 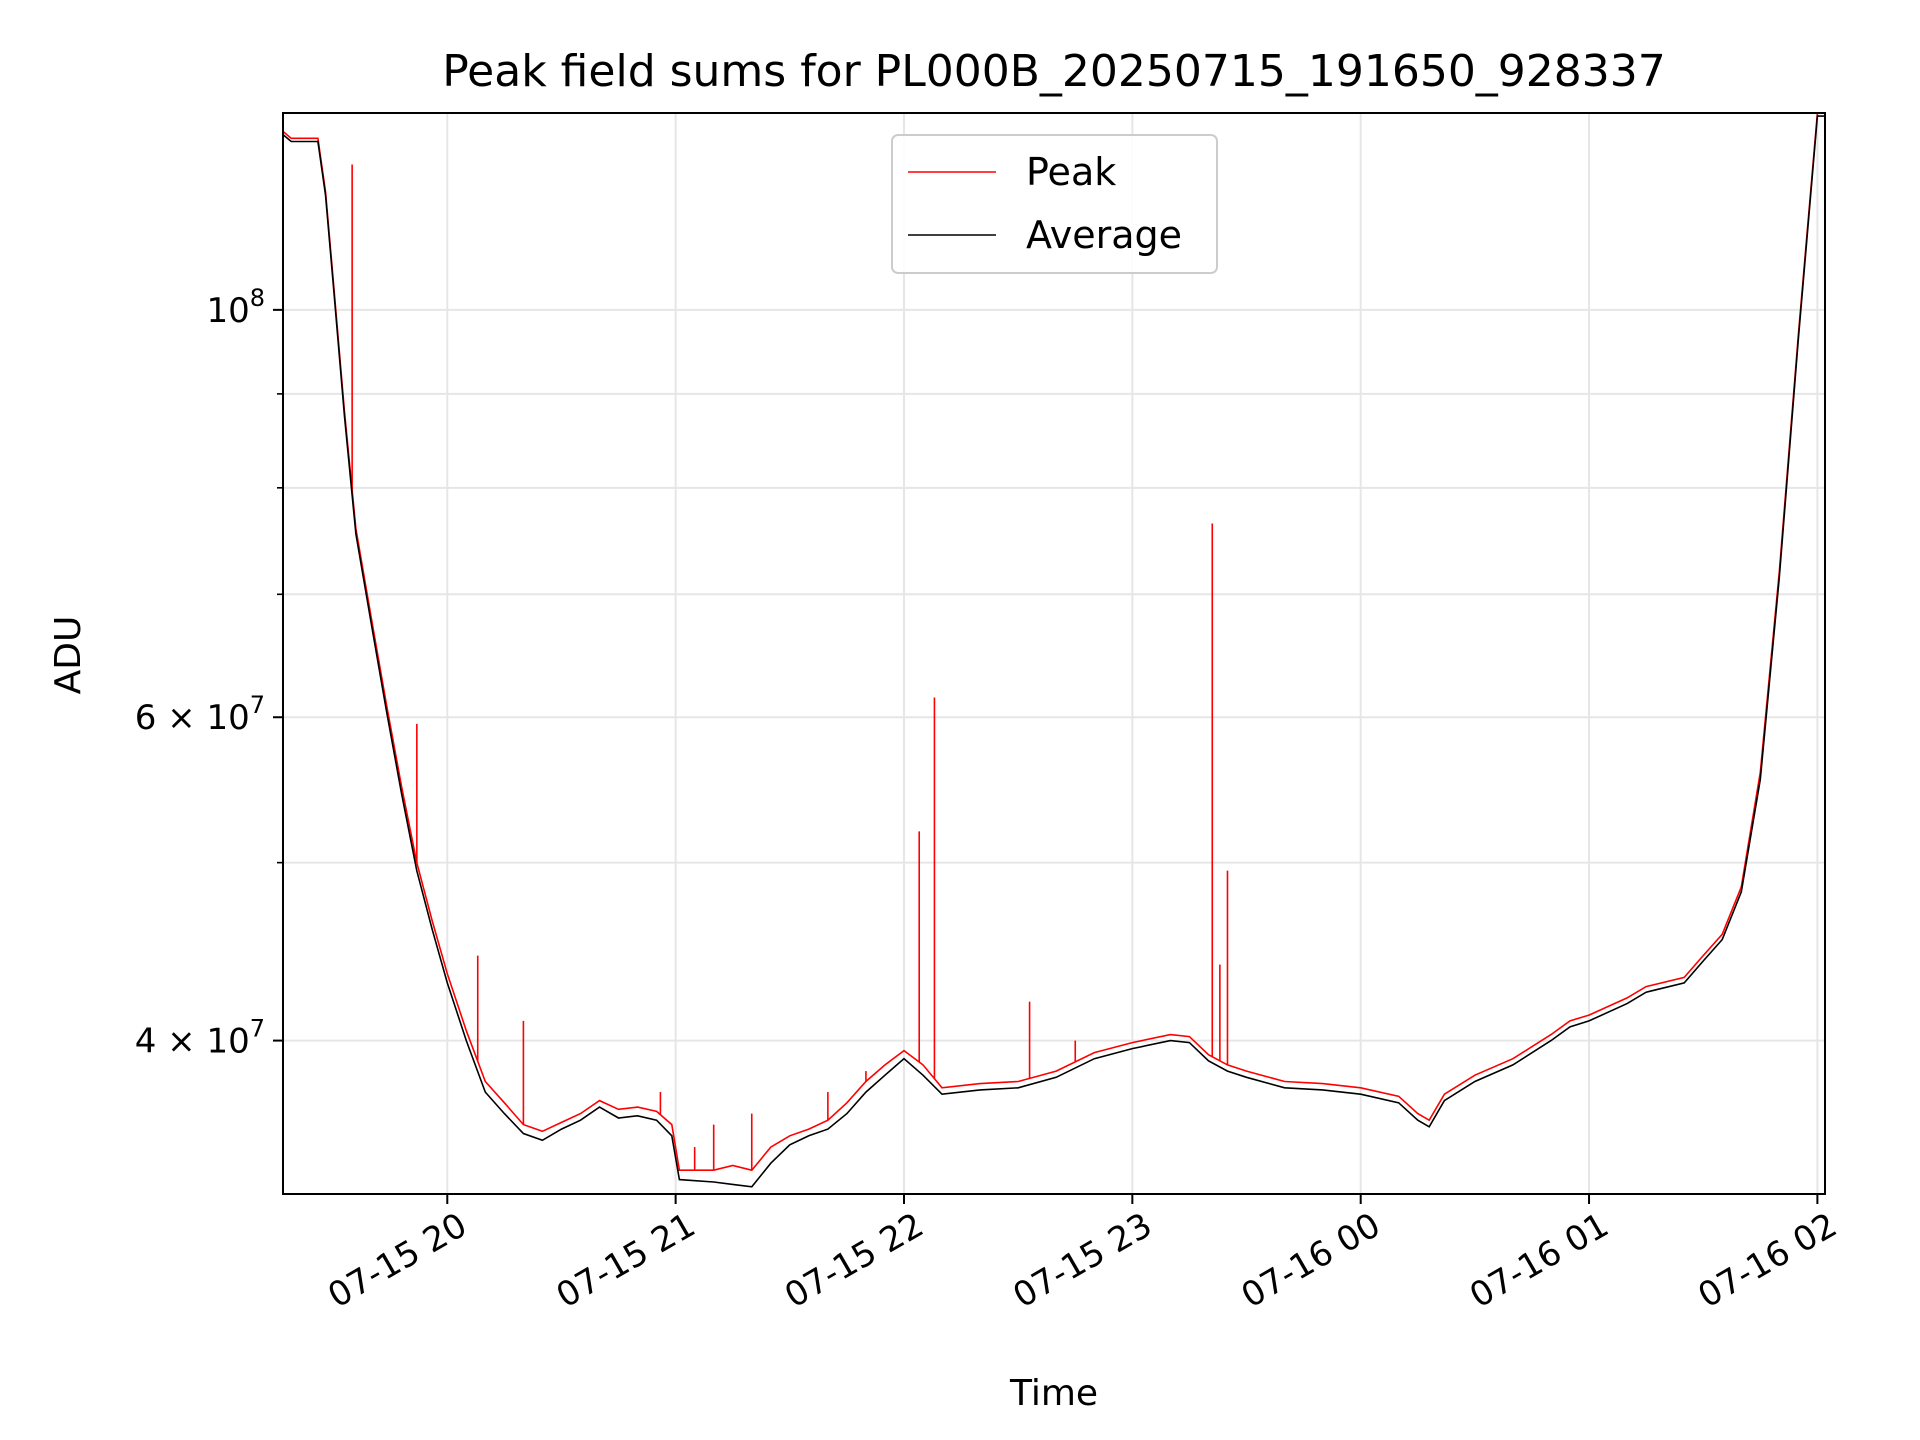 I want to click on legend-label-average: Average, so click(x=1104, y=235).